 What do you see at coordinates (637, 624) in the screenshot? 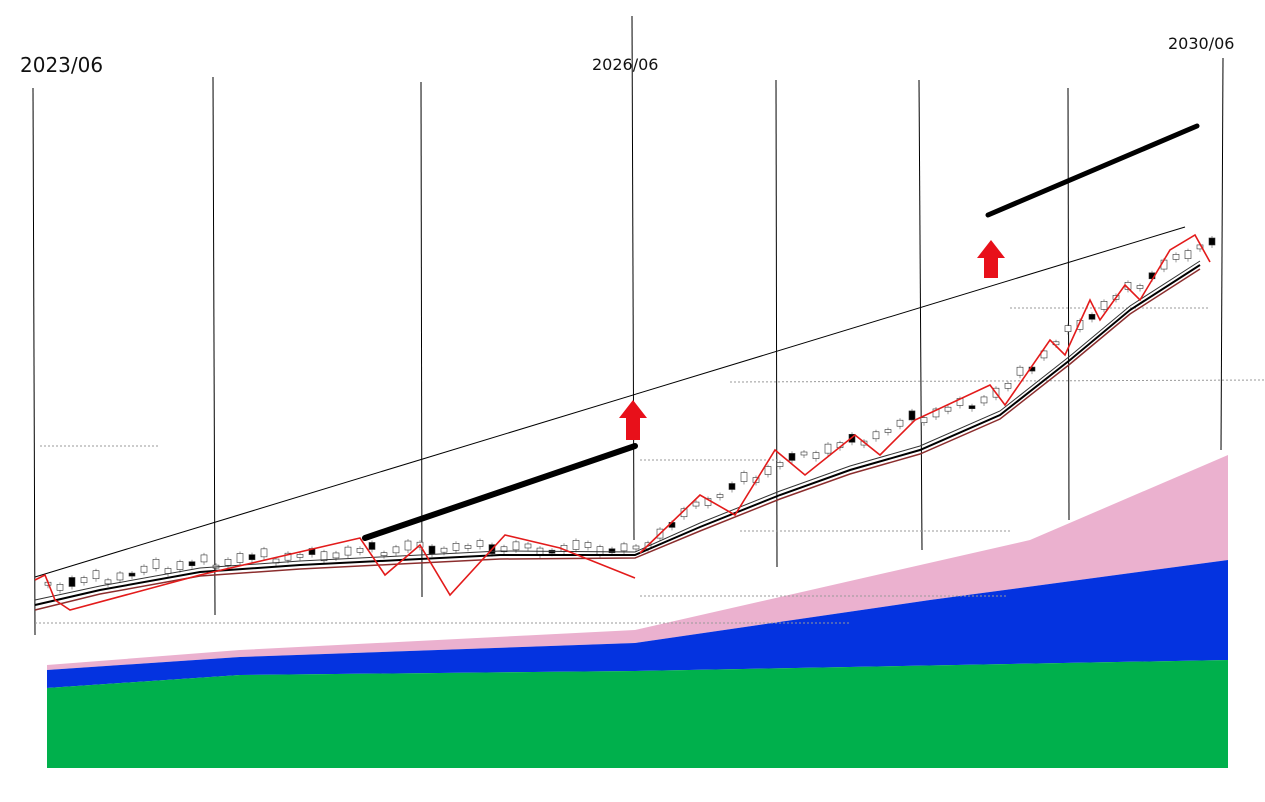
I see `blue-area` at bounding box center [637, 624].